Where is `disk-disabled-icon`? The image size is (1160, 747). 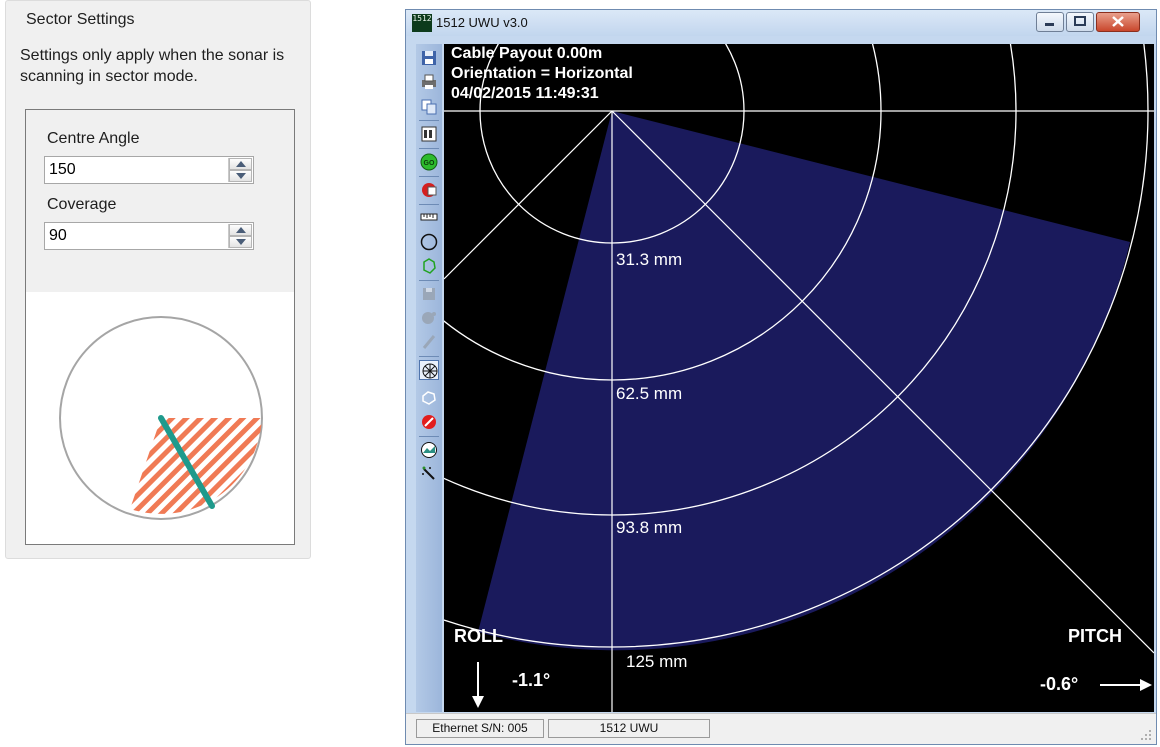
disk-disabled-icon is located at coordinates (429, 294).